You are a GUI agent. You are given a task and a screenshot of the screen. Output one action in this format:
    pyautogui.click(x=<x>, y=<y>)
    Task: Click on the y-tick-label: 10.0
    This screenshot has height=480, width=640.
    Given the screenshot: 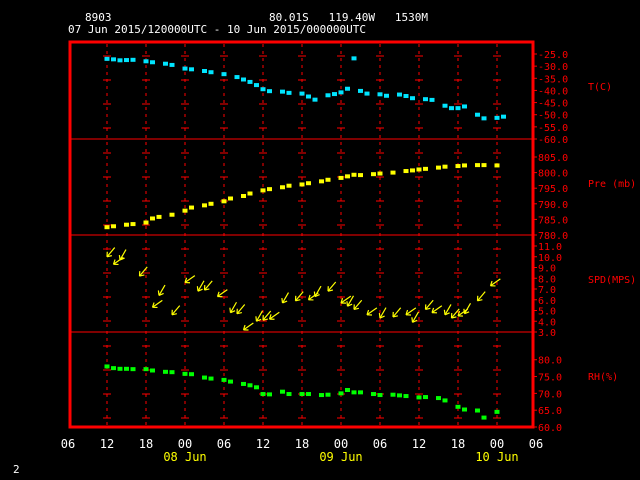 What is the action you would take?
    pyautogui.click(x=550, y=258)
    